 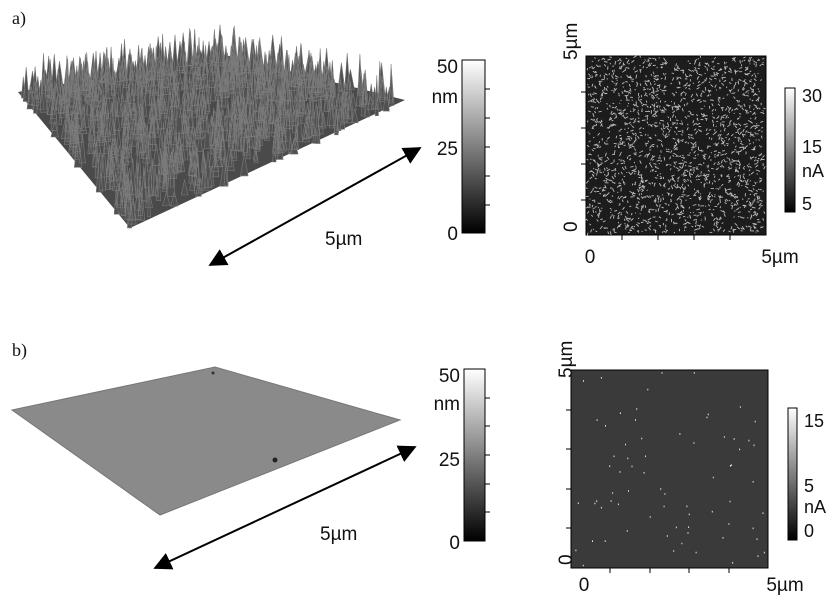 I want to click on panel-label: b), so click(x=19, y=350).